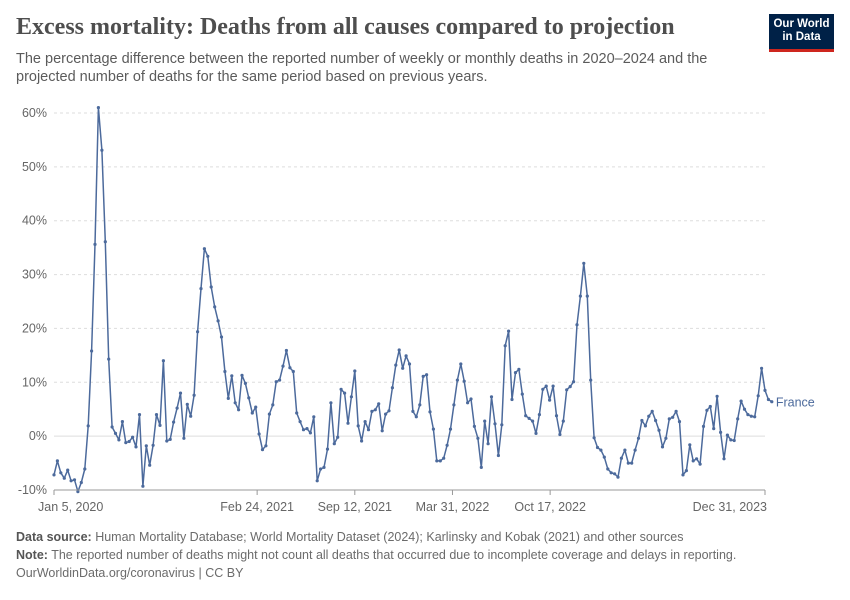  I want to click on data-source-label: Data source:, so click(54, 537).